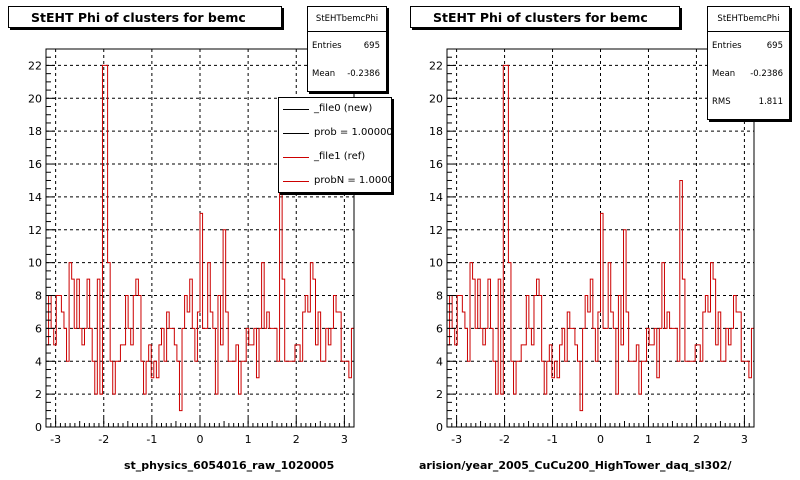 The width and height of the screenshot is (800, 480). Describe the element at coordinates (770, 102) in the screenshot. I see `stats-value: 1.811` at that location.